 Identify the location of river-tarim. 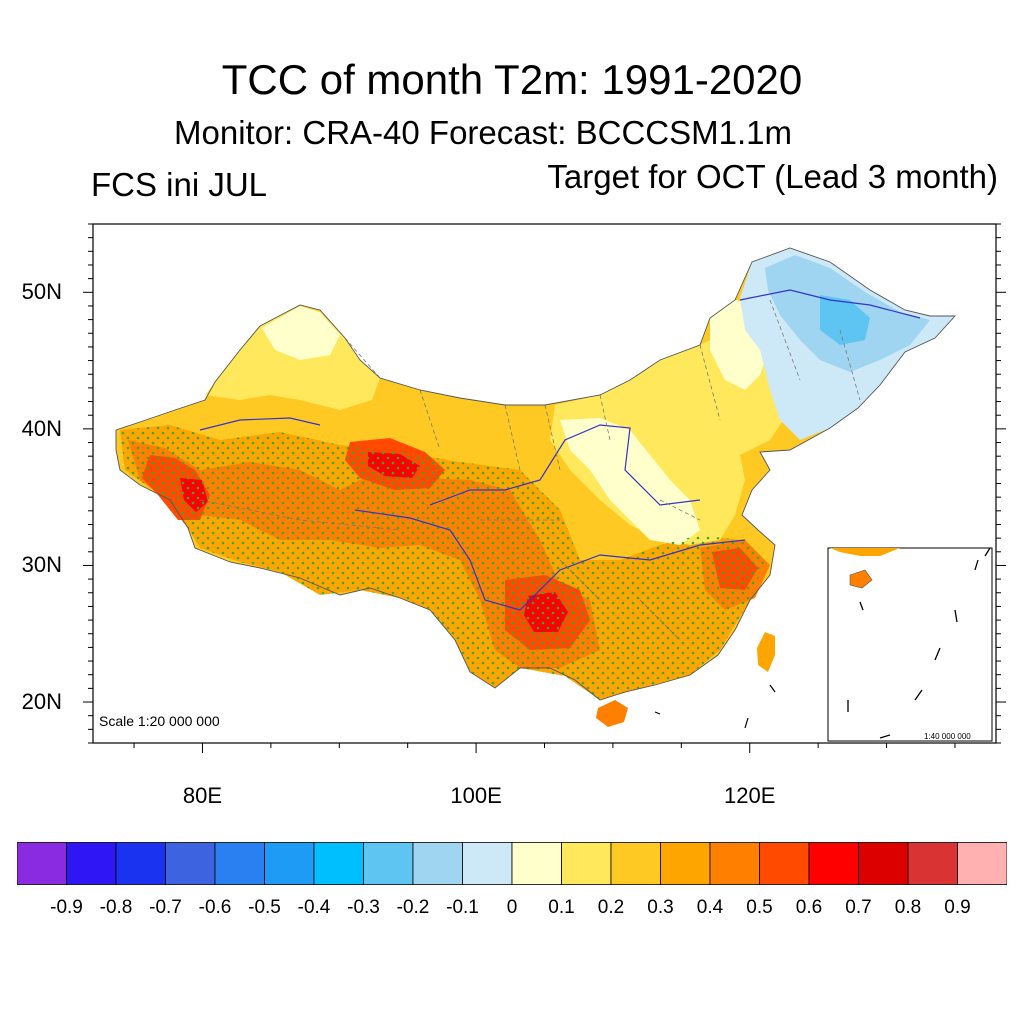
(260, 424).